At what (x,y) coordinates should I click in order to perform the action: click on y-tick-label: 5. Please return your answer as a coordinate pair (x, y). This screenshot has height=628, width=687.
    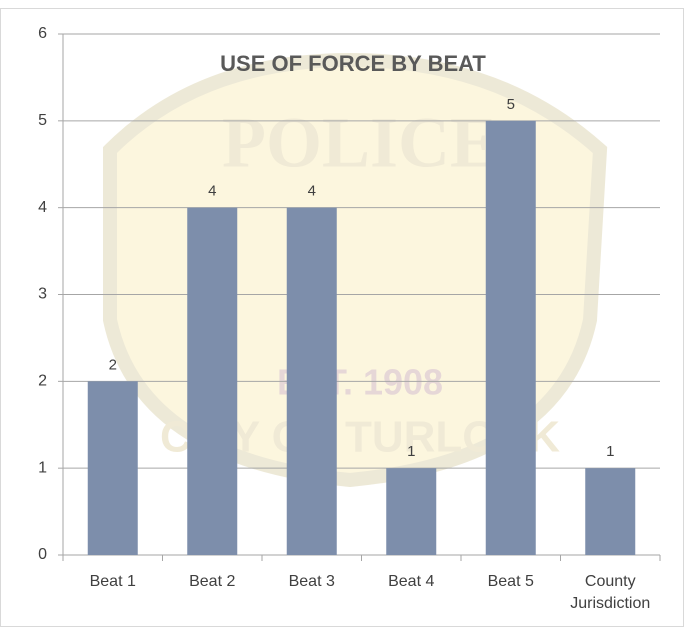
    Looking at the image, I should click on (42, 120).